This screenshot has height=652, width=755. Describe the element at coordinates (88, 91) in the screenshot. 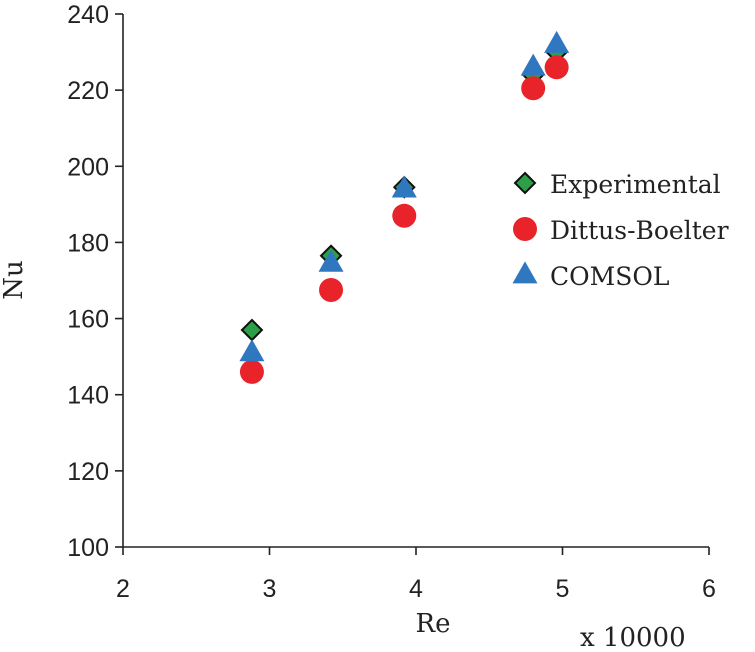

I see `y-tick-label: 220` at that location.